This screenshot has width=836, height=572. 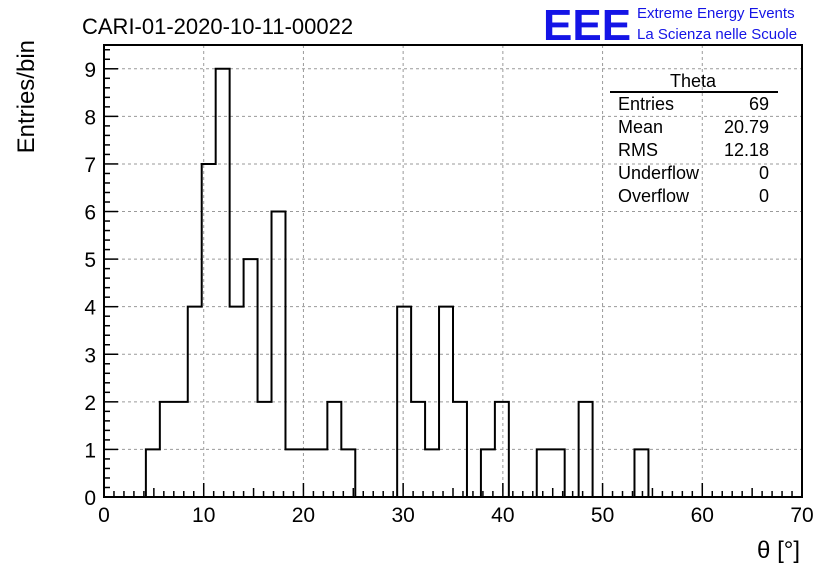 I want to click on y-tick-label: 2, so click(x=90, y=403).